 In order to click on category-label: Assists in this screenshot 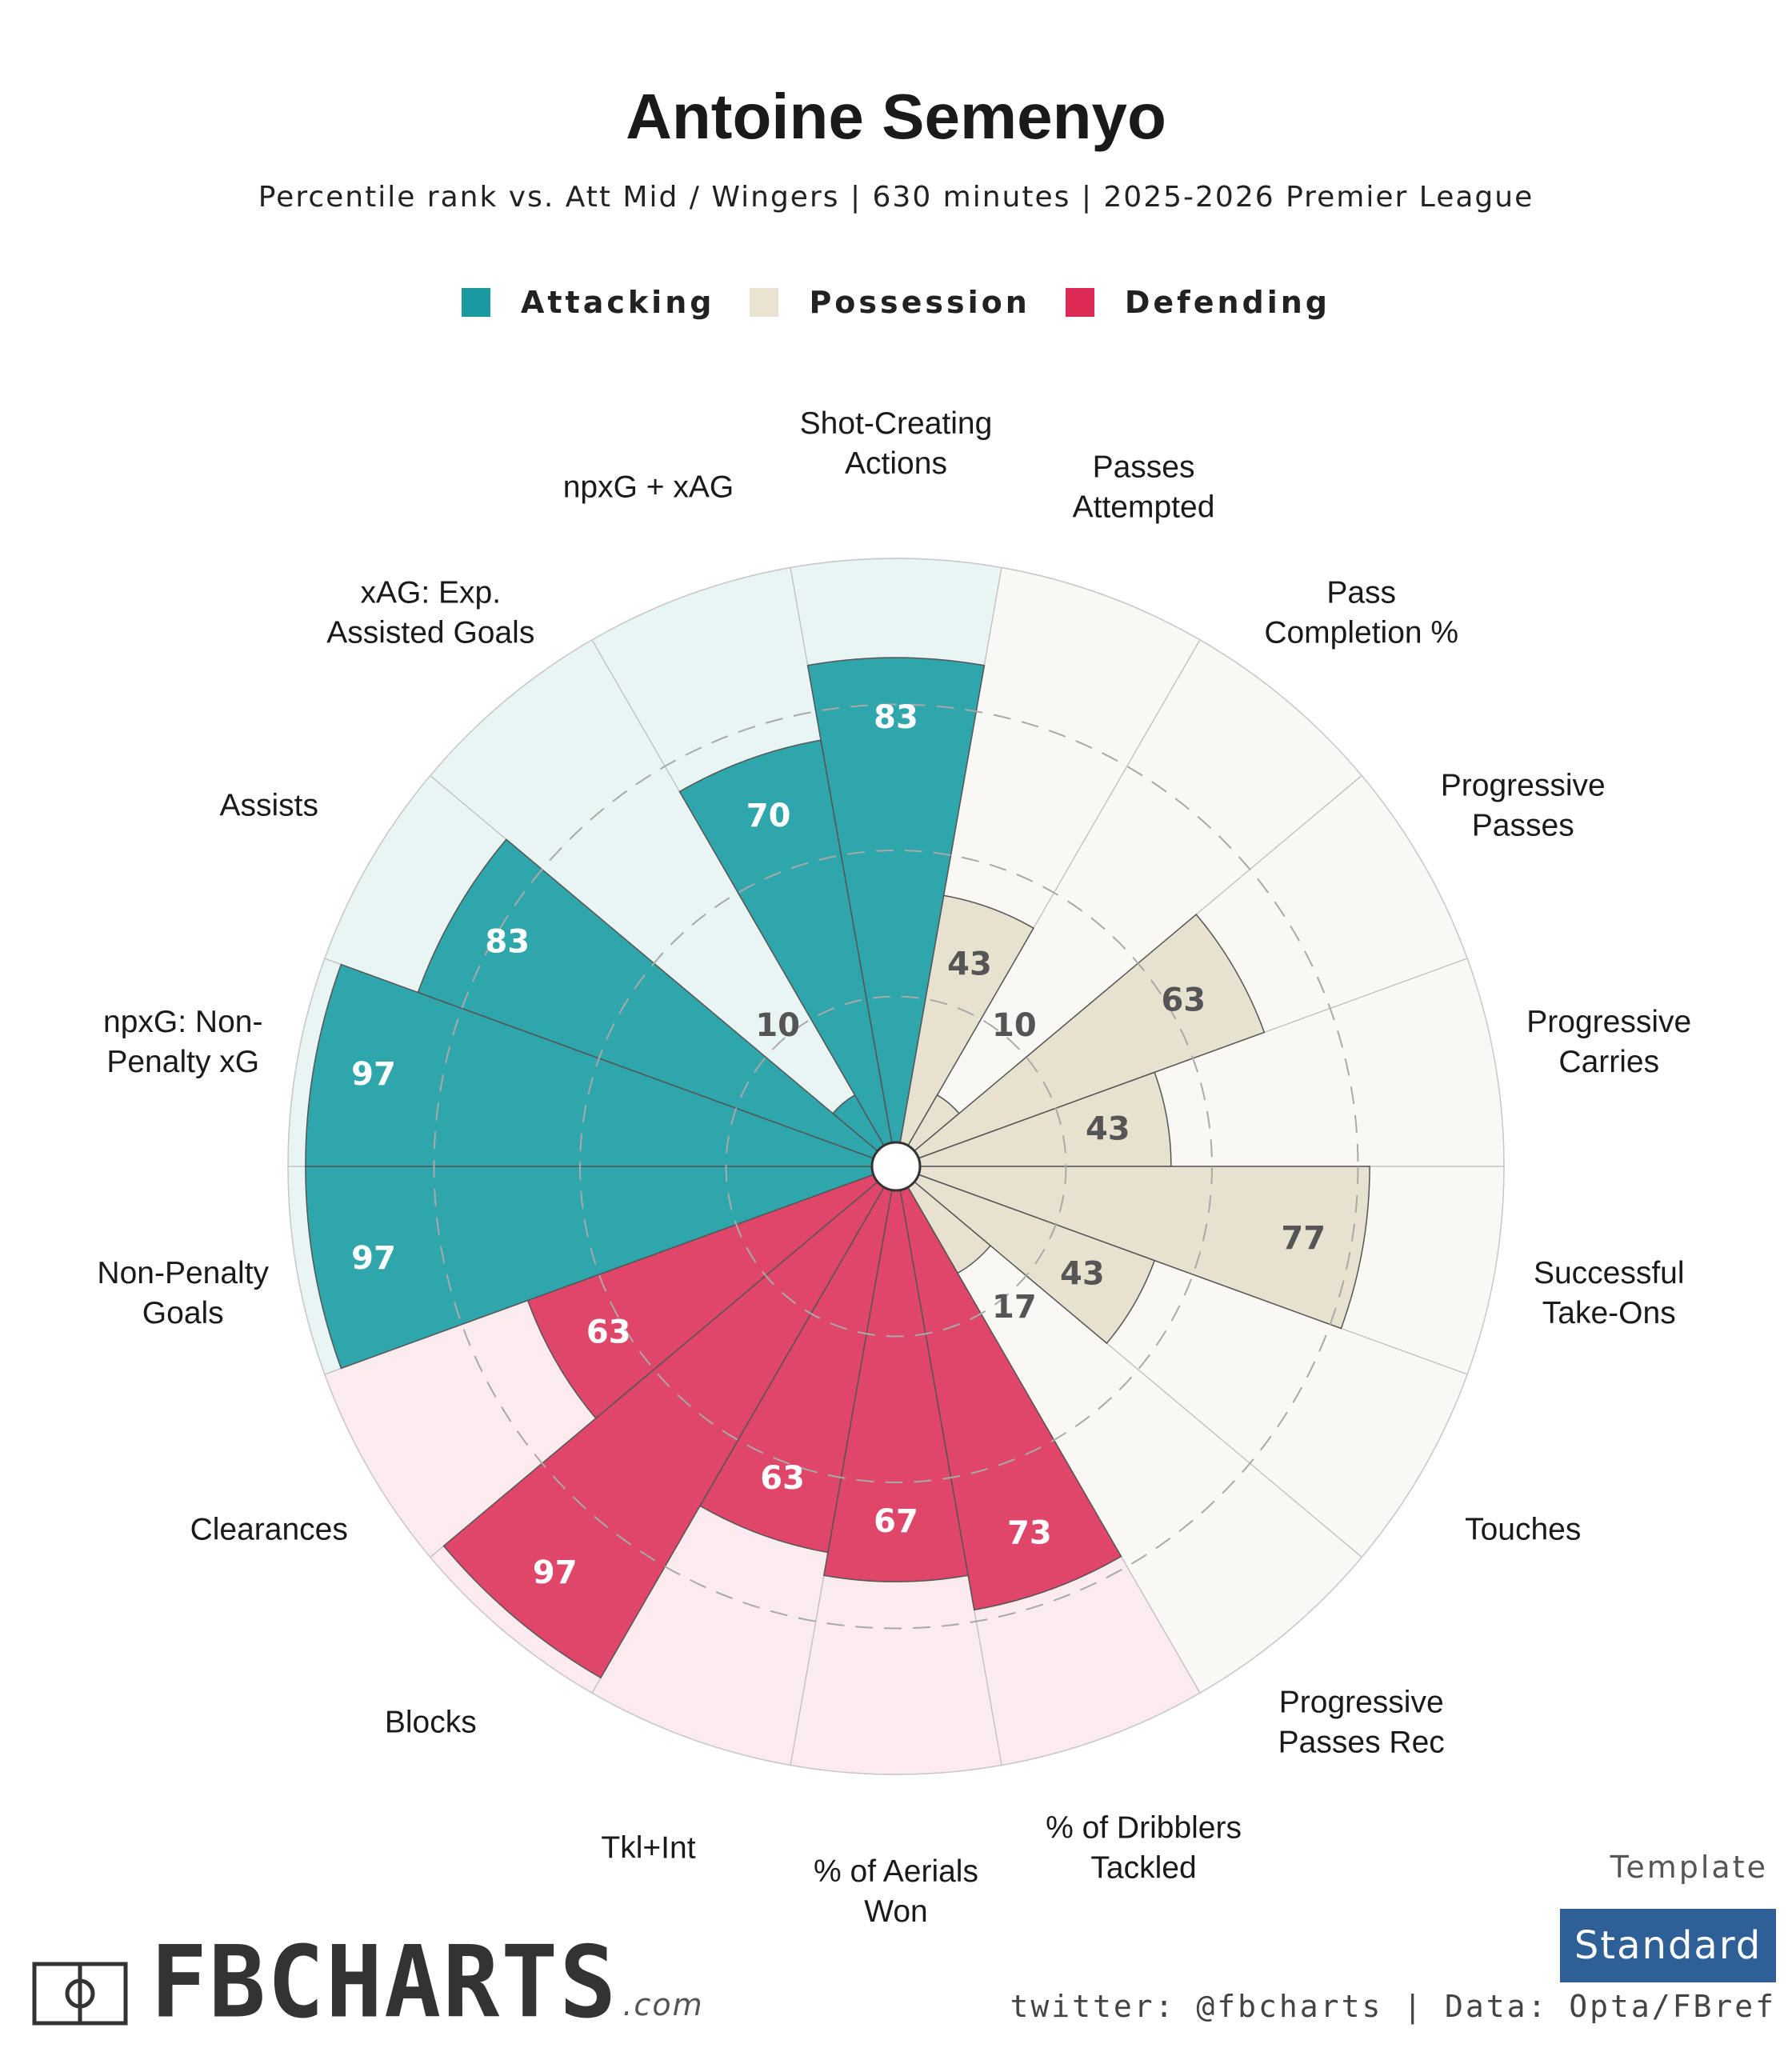, I will do `click(268, 806)`.